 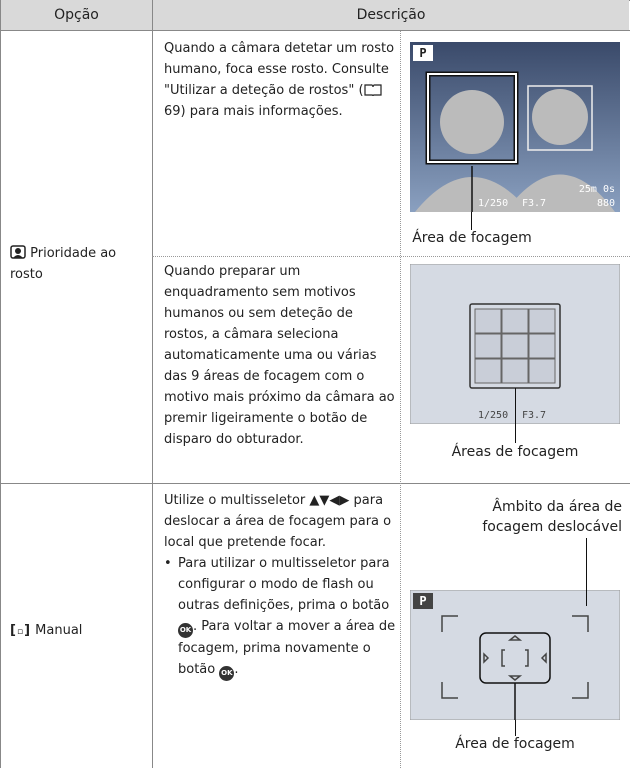 I want to click on screen-time: 25m 0s, so click(x=597, y=189).